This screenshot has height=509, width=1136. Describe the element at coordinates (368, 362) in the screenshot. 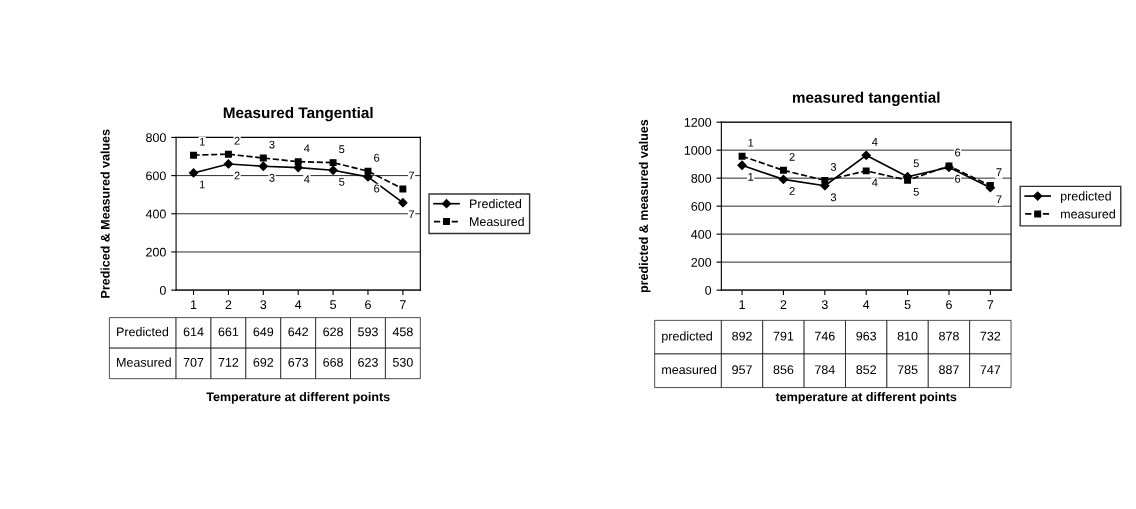

I see `data-label: 623` at that location.